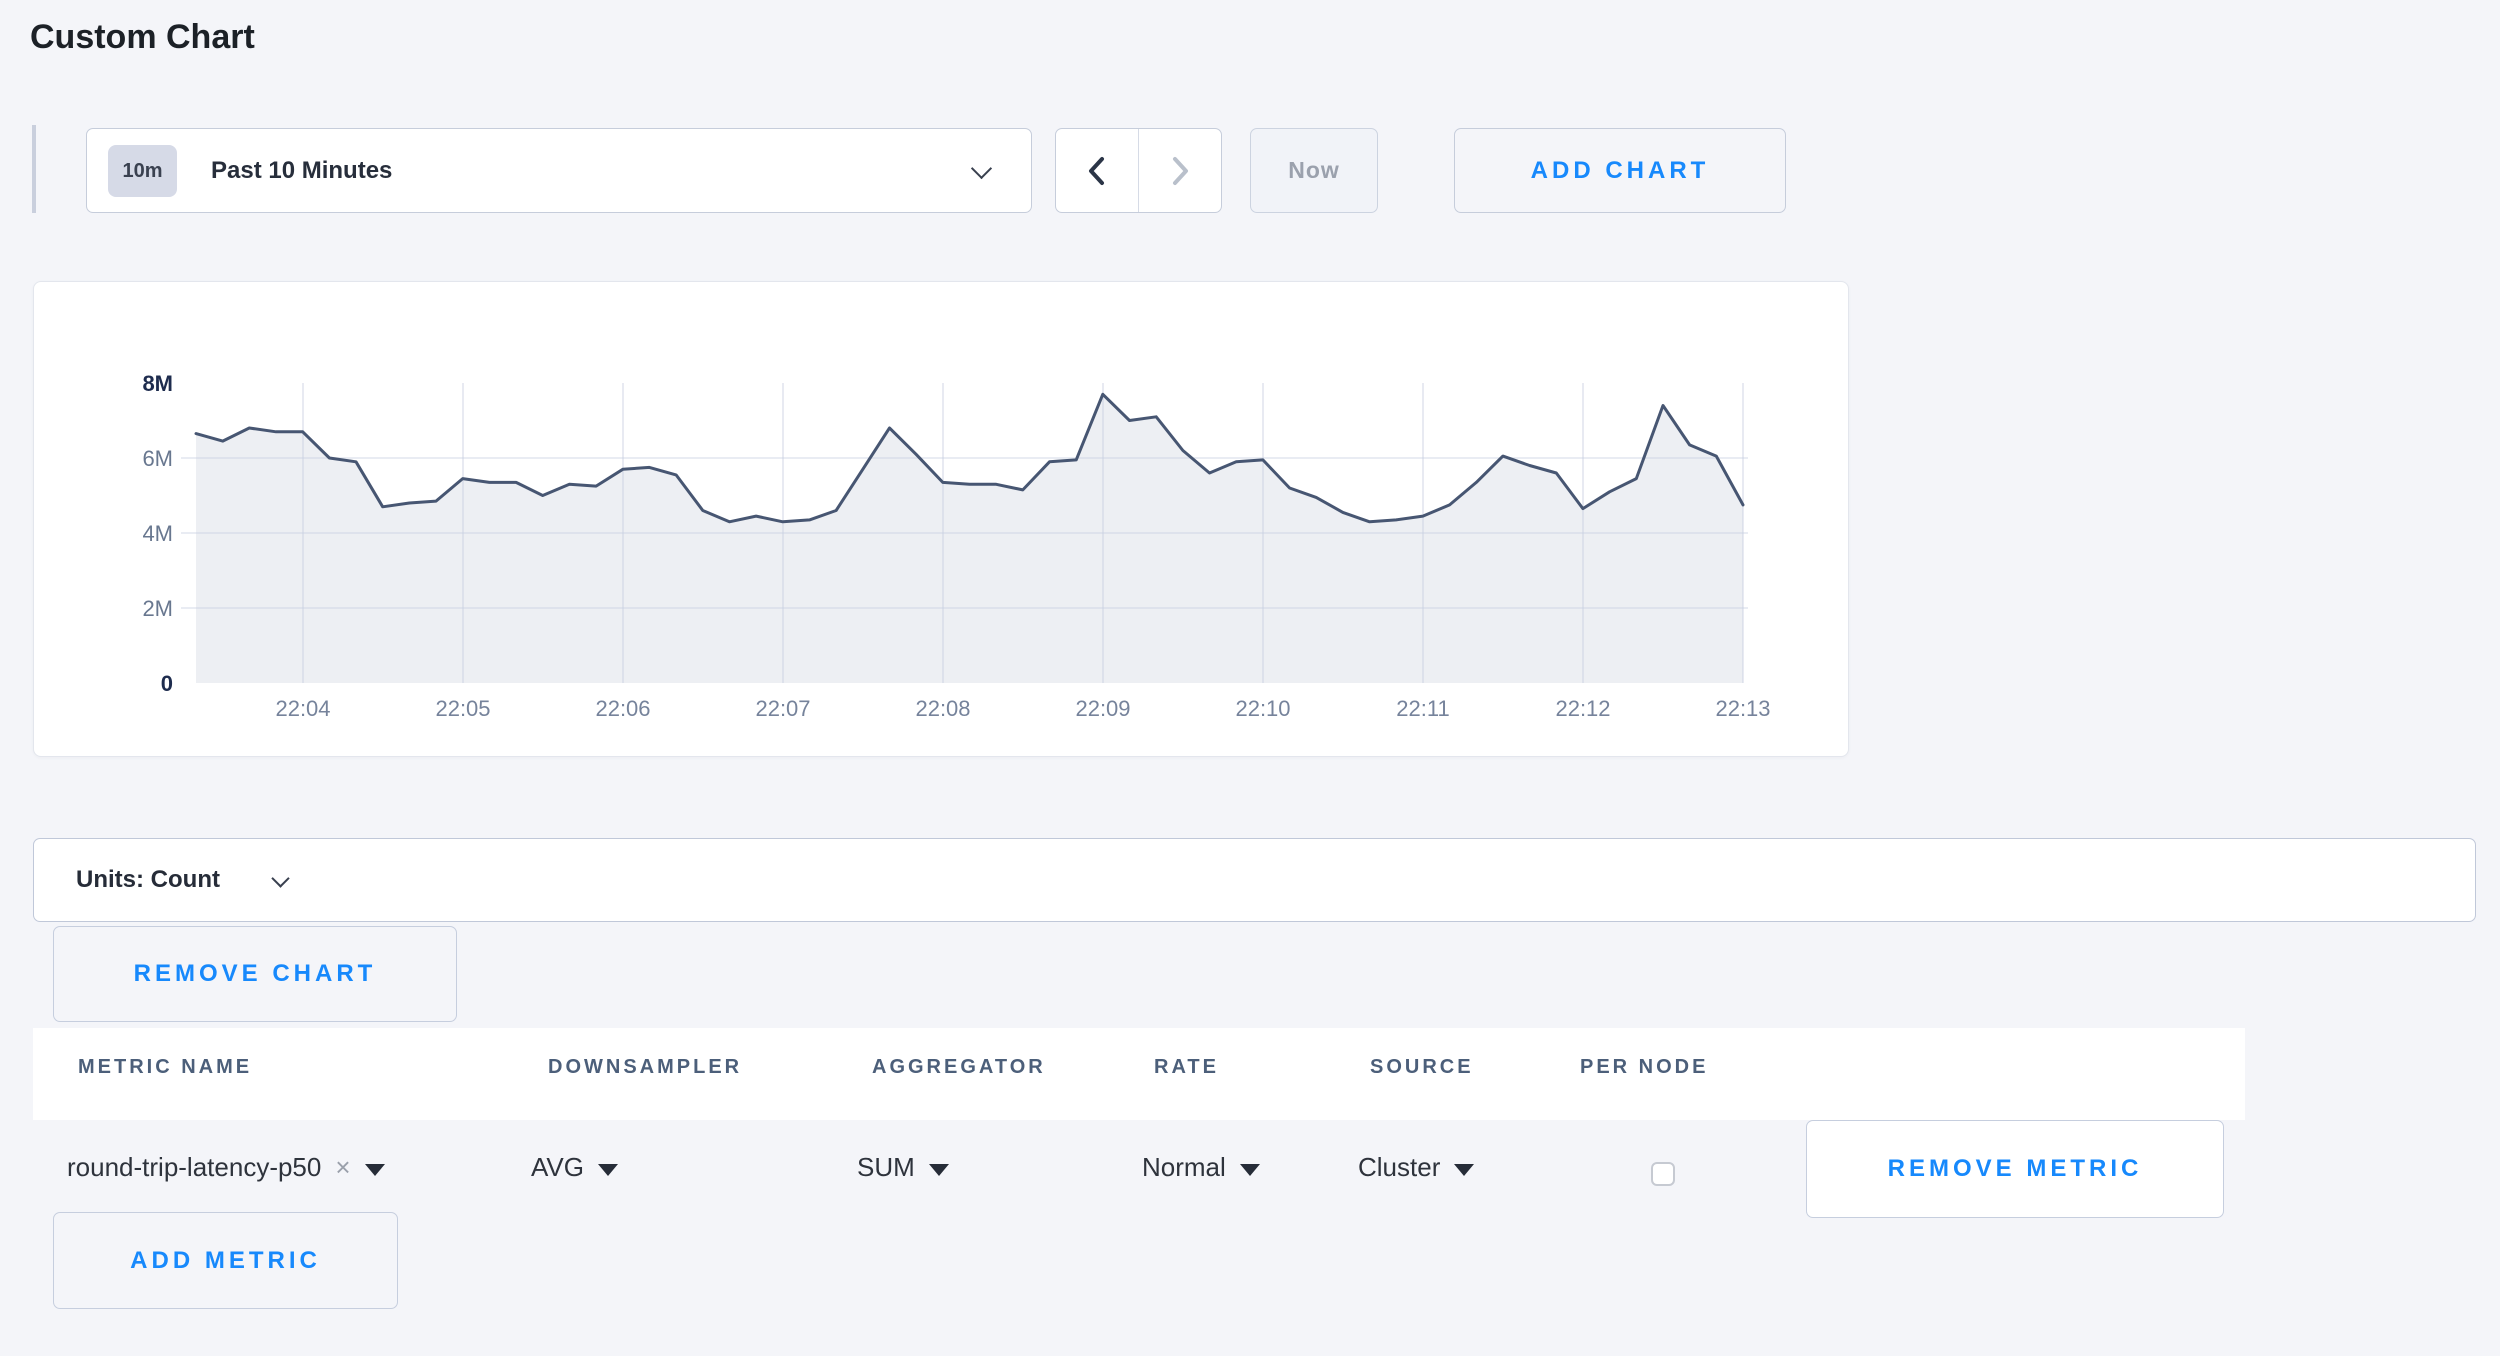 The width and height of the screenshot is (2500, 1356). I want to click on remove-chart-button: REMOVE CHART, so click(255, 974).